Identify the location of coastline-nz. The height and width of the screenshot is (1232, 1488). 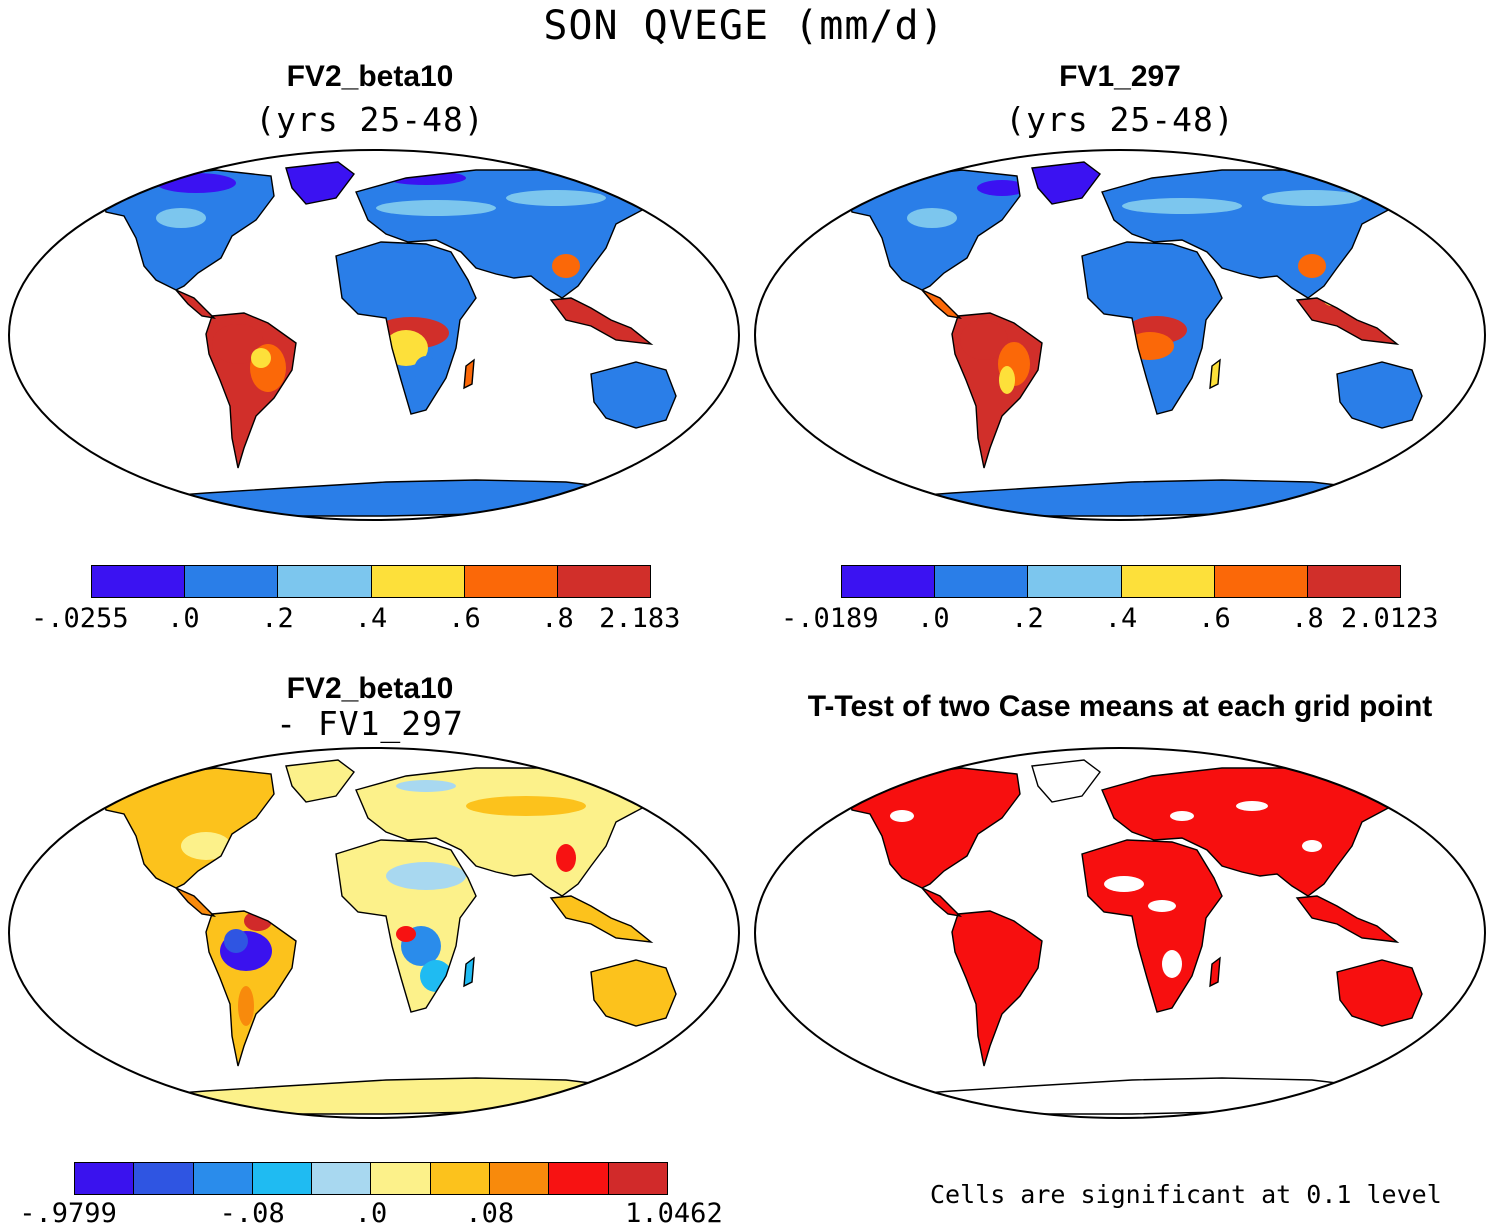
(1450, 431).